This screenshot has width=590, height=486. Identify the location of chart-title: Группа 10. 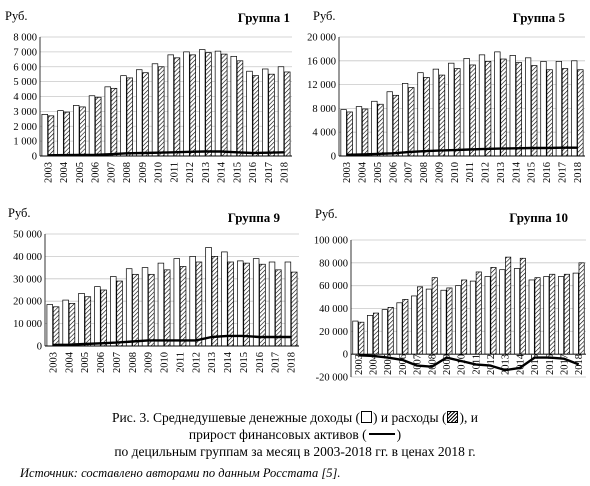
(538, 217).